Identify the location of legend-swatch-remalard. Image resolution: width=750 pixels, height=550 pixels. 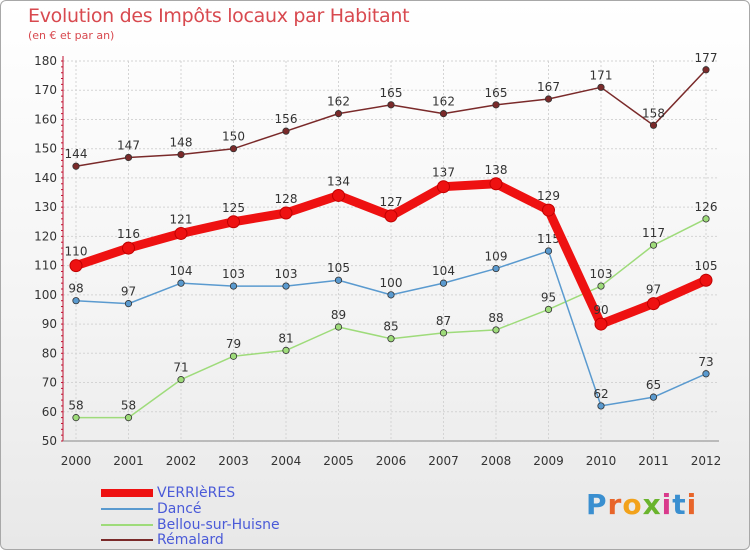
(127, 540).